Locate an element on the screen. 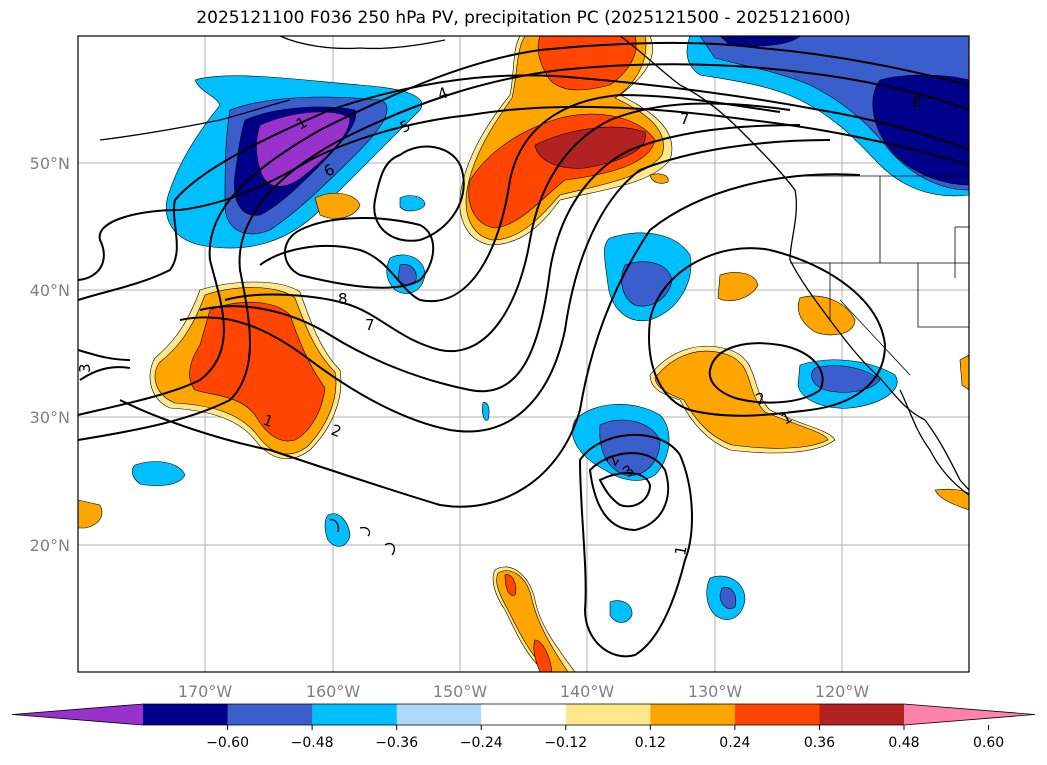  colorbar-tick-label: −0.12 is located at coordinates (565, 743).